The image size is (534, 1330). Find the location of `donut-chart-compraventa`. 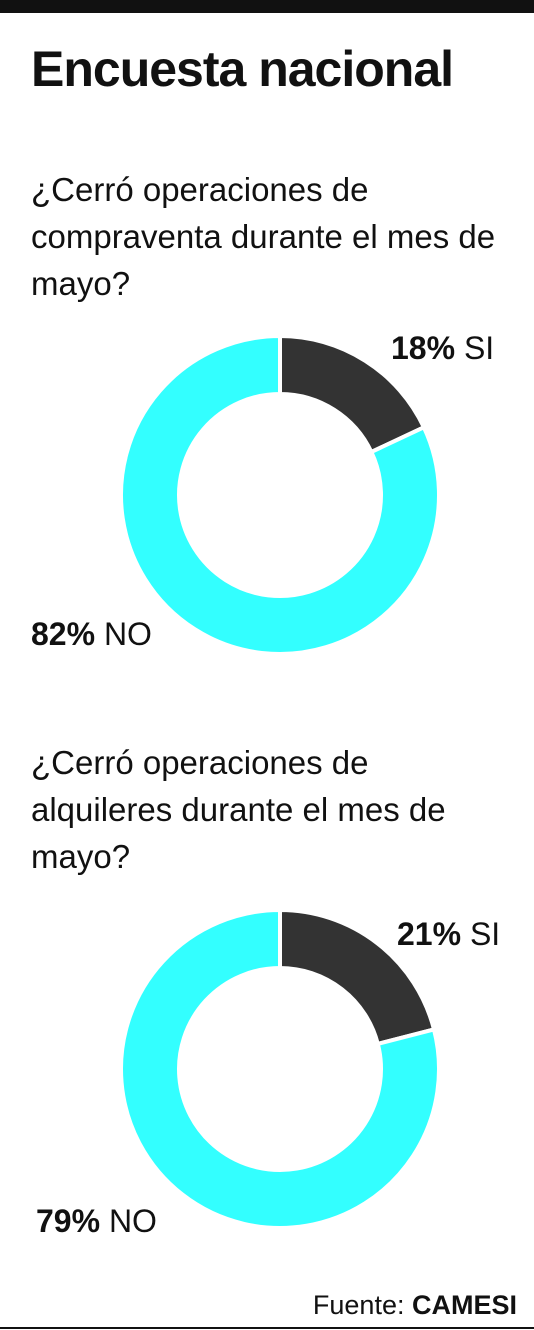

donut-chart-compraventa is located at coordinates (280, 494).